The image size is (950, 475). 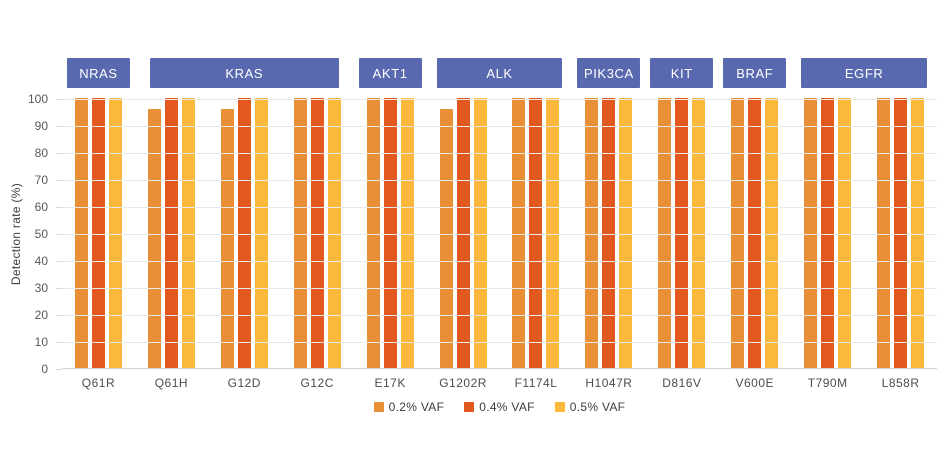 I want to click on x-label-h1047r: H1047R, so click(x=609, y=383).